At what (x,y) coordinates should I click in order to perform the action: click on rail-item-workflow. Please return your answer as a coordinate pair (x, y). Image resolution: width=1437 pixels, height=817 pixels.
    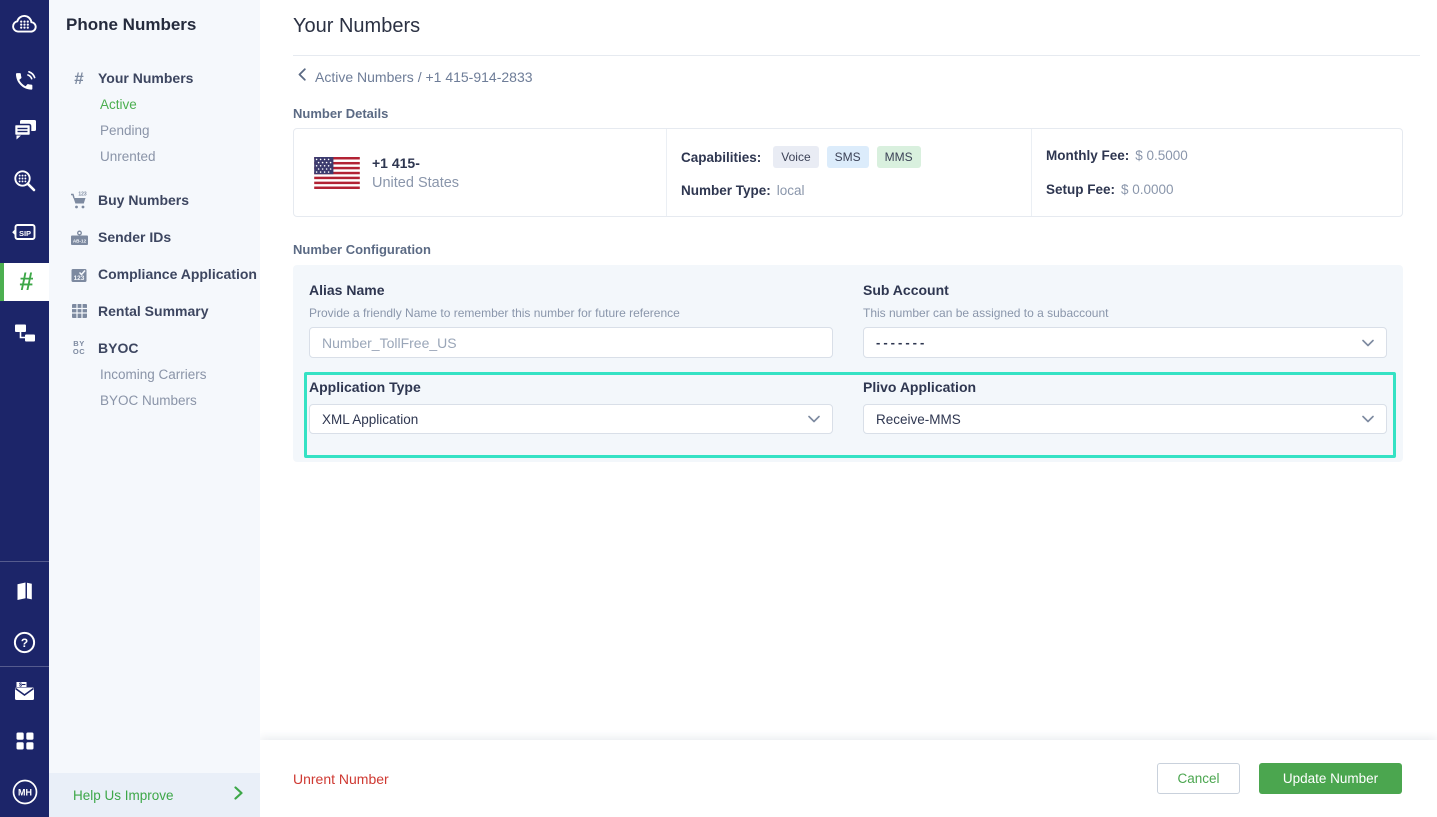
    Looking at the image, I should click on (24, 332).